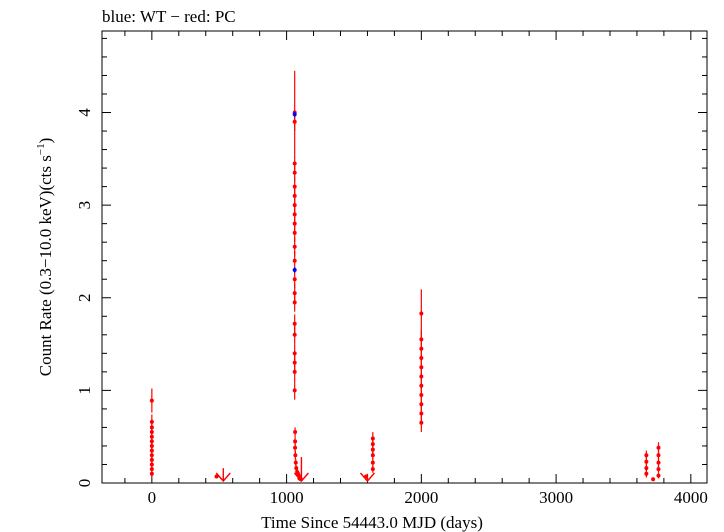 Image resolution: width=724 pixels, height=532 pixels. I want to click on x-tick-label: 4000, so click(691, 497).